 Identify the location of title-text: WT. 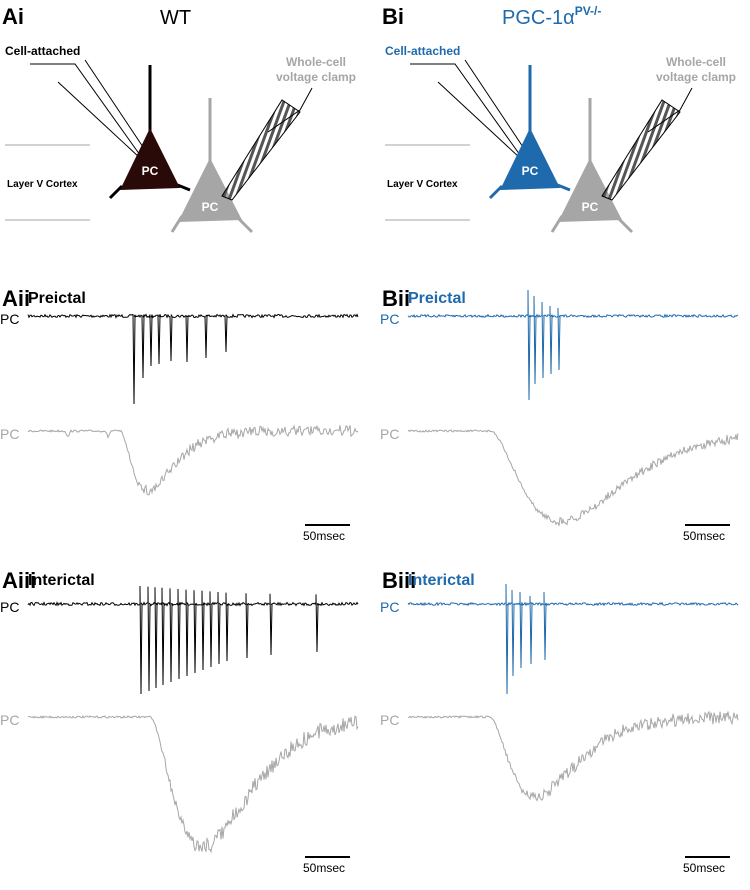
(175, 18).